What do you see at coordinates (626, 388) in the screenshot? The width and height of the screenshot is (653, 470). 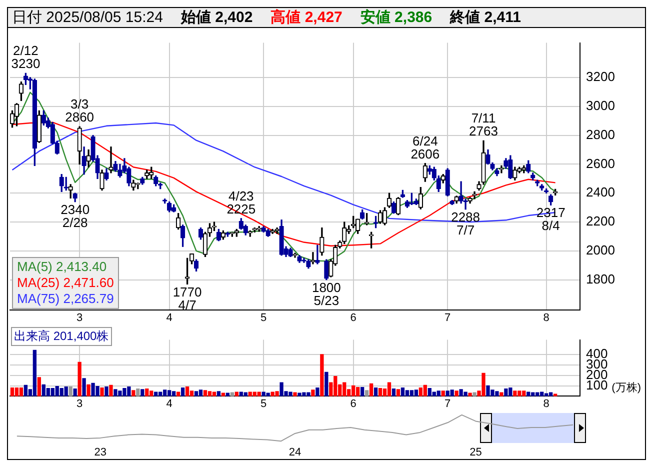 I see `y-axis-title: (万株)` at bounding box center [626, 388].